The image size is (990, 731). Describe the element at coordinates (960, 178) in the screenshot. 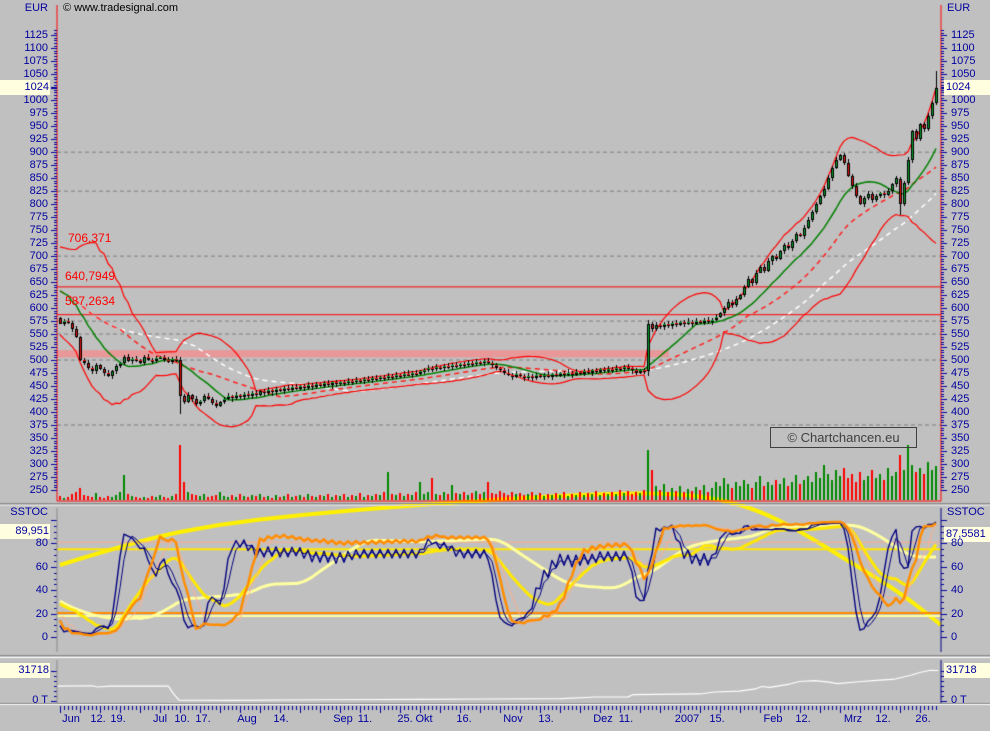

I see `price-tick-right: 850` at that location.